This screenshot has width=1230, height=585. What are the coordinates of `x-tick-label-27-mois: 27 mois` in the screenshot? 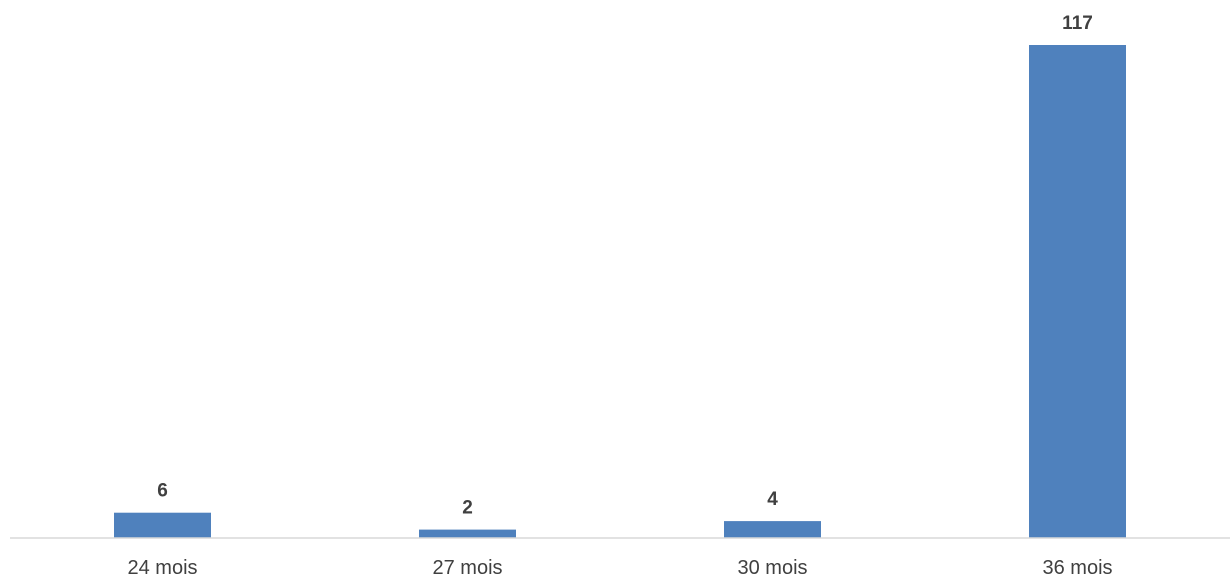 It's located at (467, 568).